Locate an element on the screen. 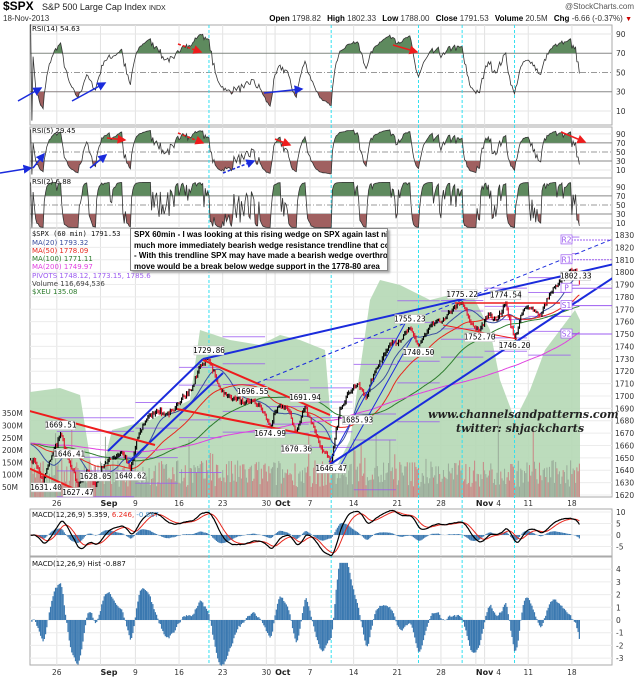 Image resolution: width=640 pixels, height=679 pixels. oct-channel-lower is located at coordinates (375, 404).